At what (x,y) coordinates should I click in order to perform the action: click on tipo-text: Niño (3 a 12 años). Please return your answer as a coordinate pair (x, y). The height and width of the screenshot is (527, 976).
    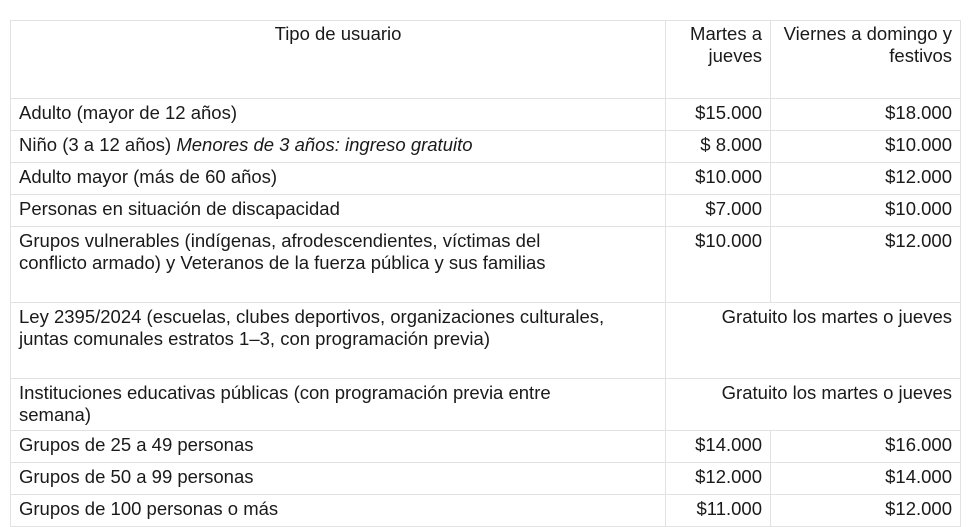
    Looking at the image, I should click on (95, 144).